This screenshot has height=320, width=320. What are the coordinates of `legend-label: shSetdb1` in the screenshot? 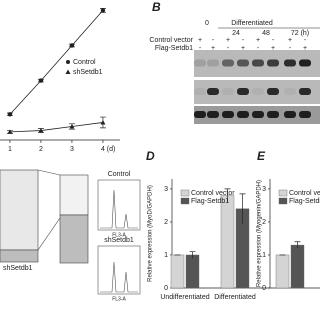 It's located at (88, 72).